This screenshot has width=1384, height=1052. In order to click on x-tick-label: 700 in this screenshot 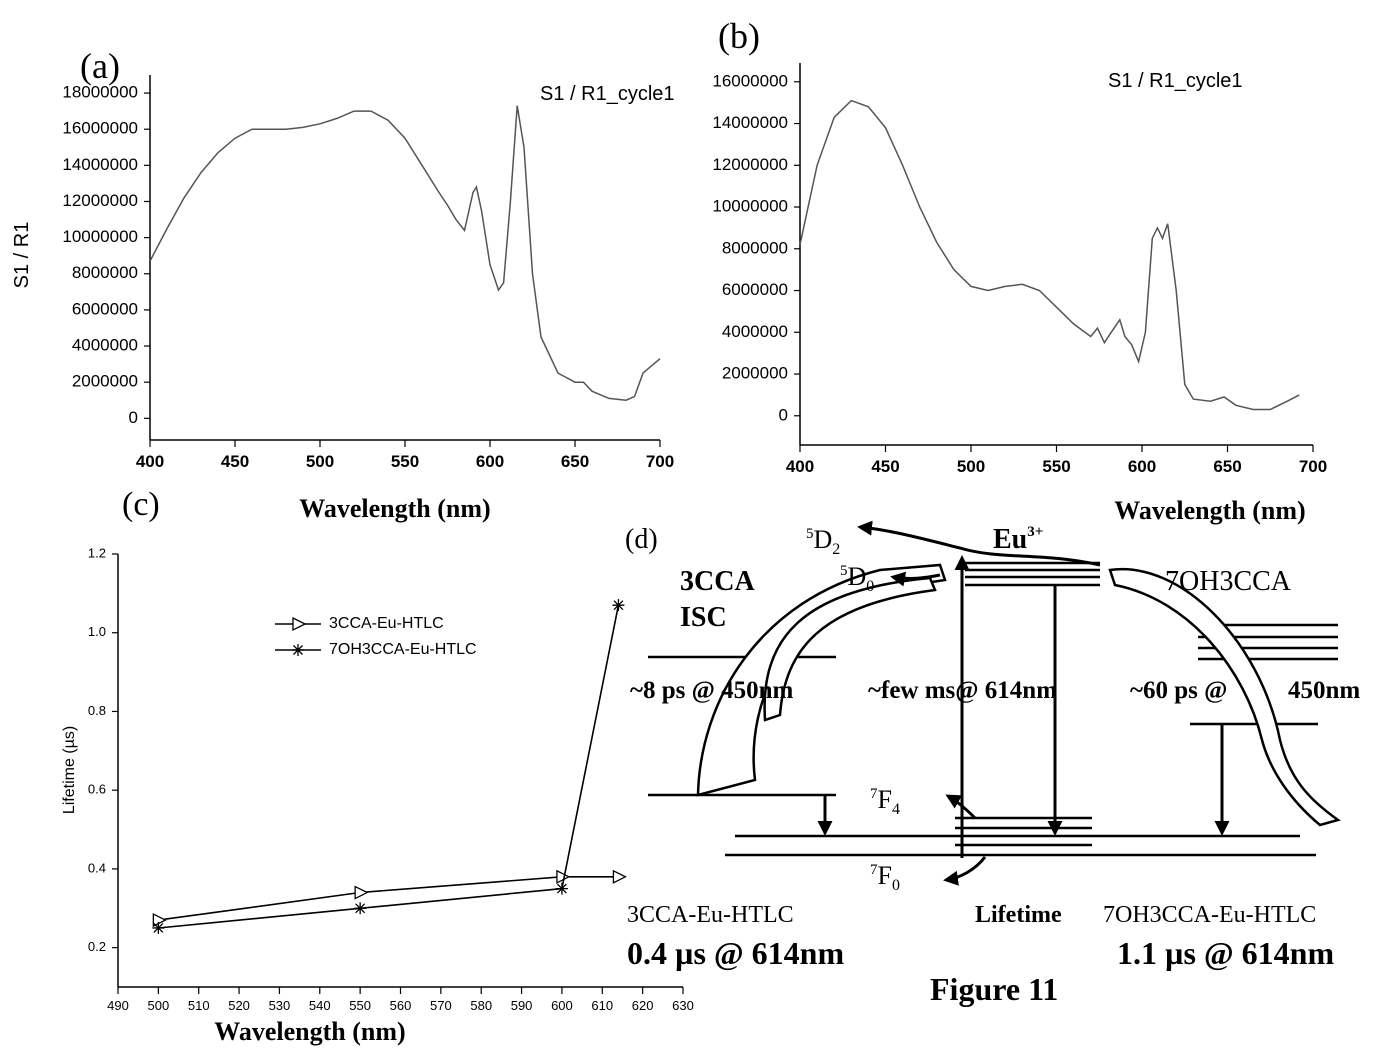, I will do `click(1313, 466)`.